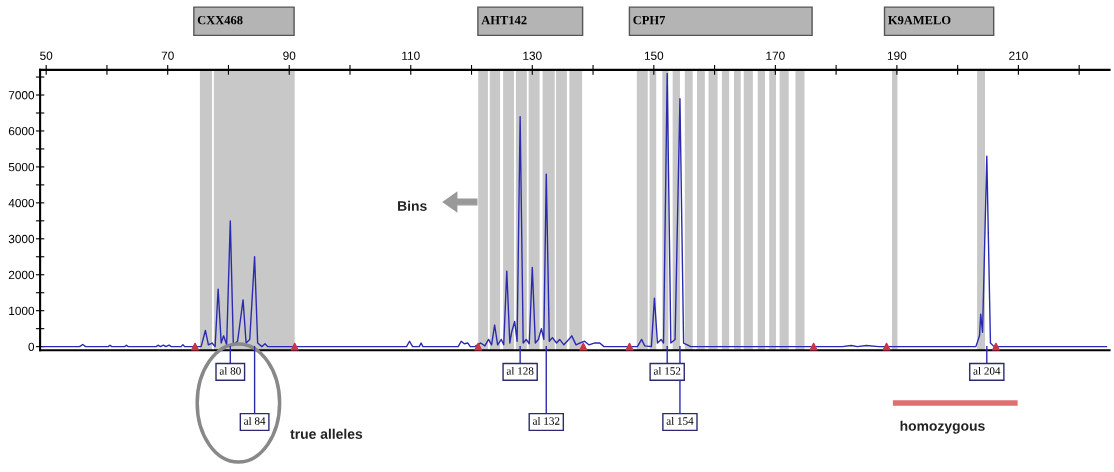  What do you see at coordinates (1018, 55) in the screenshot?
I see `x-tick-label: 210` at bounding box center [1018, 55].